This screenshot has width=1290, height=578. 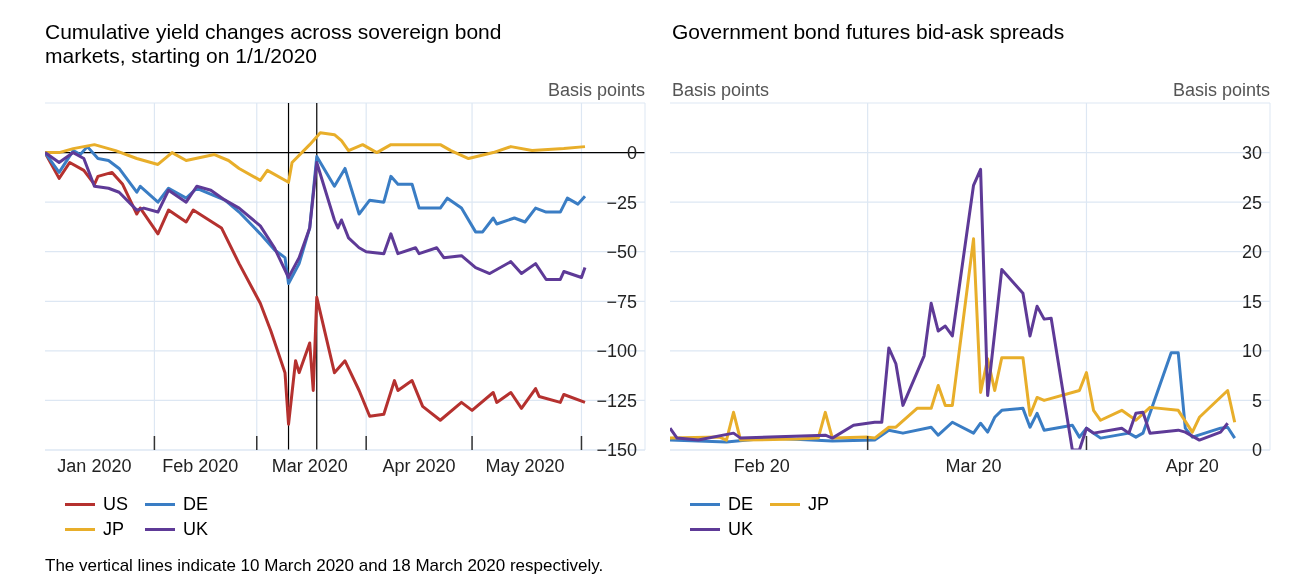 I want to click on y-tick-label: 15, so click(x=1251, y=301).